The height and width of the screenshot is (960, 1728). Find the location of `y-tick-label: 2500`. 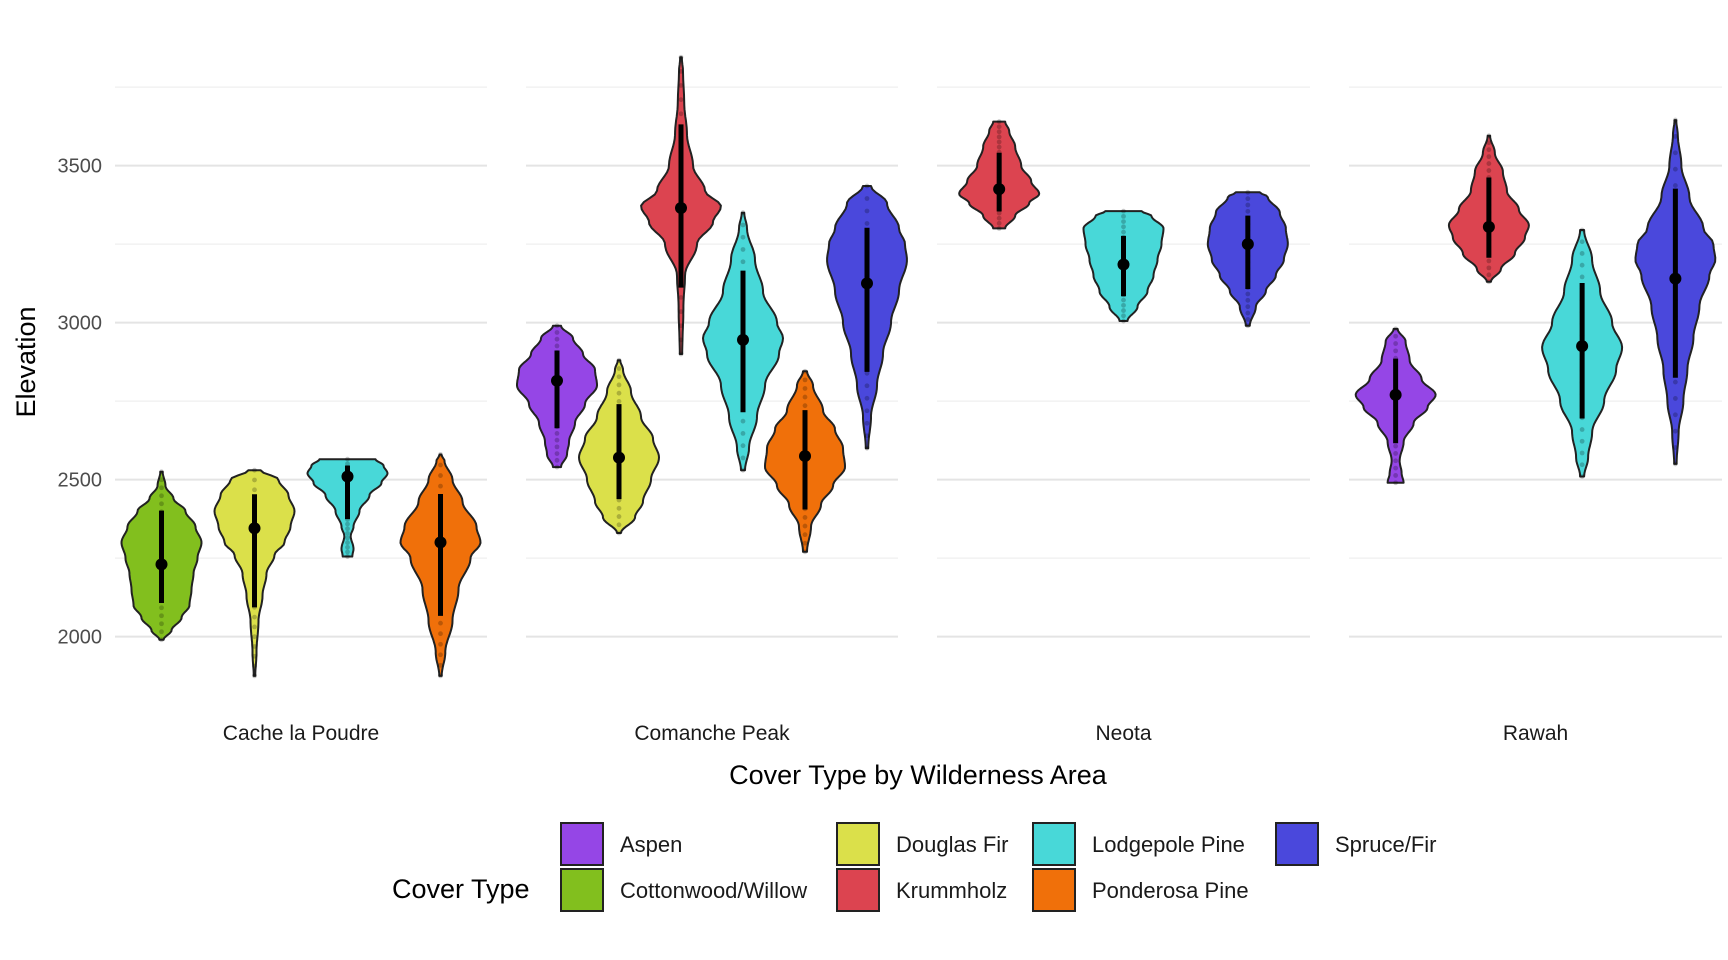

y-tick-label: 2500 is located at coordinates (80, 481).